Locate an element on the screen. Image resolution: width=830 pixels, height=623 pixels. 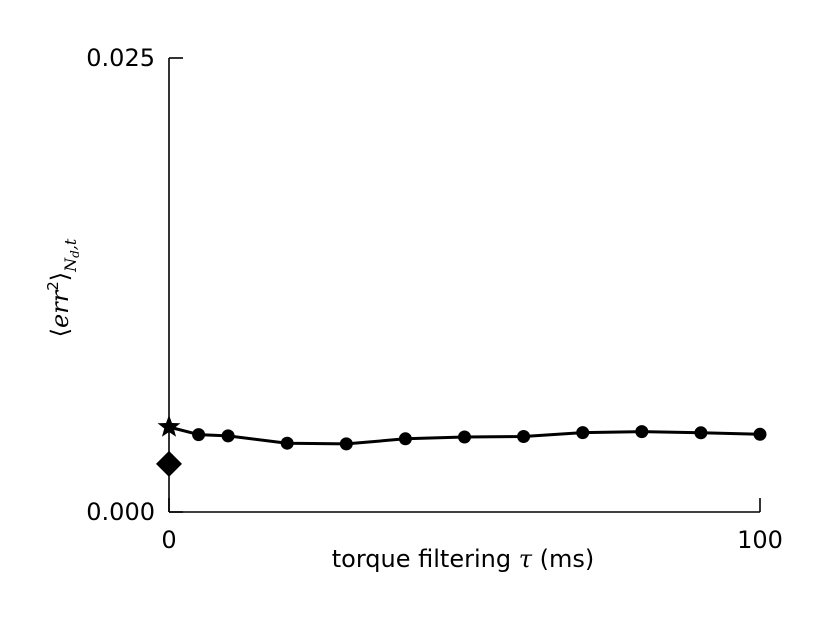
diamond-marker is located at coordinates (169, 464).